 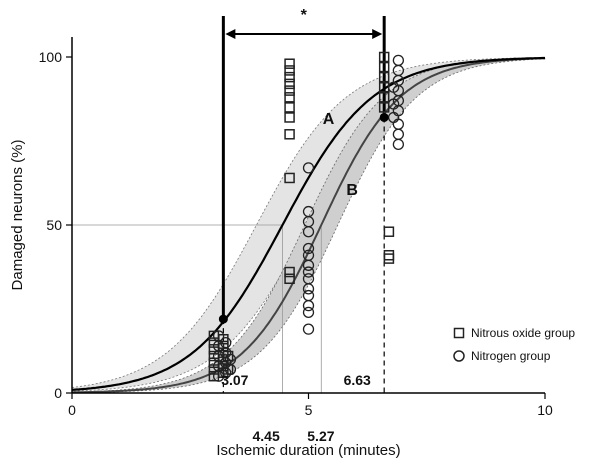 I want to click on y-tick-label: 0, so click(x=58, y=393).